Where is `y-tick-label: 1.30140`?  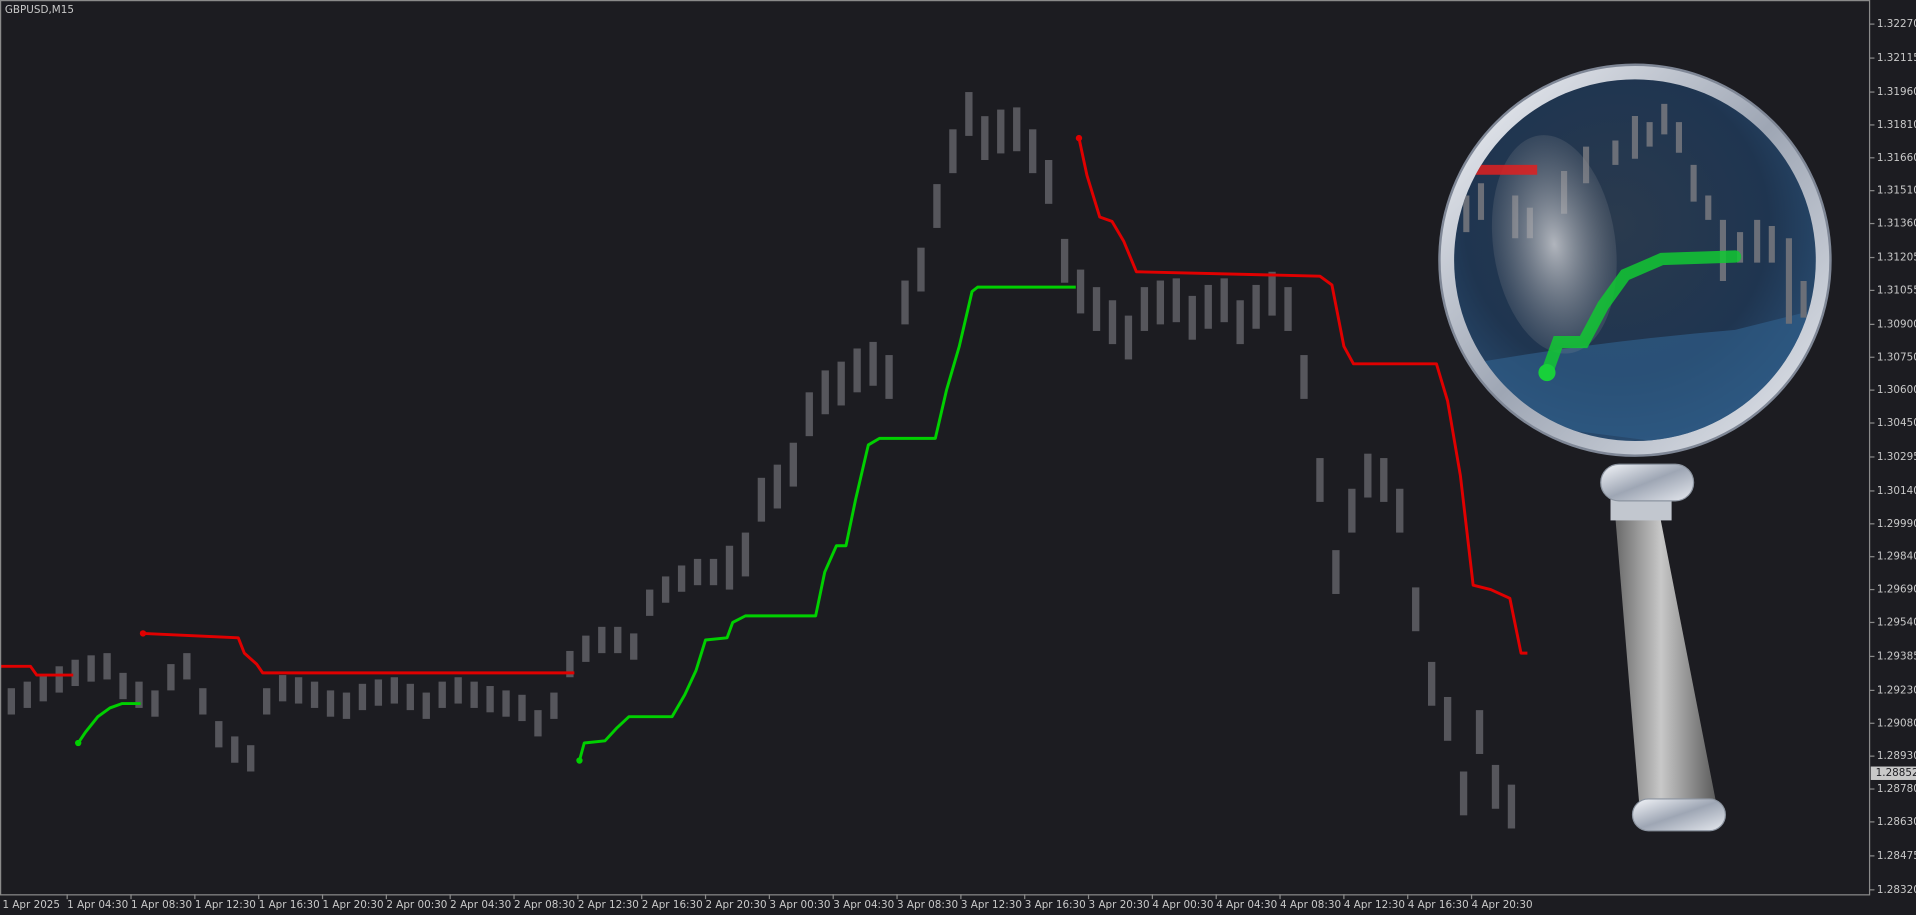
y-tick-label: 1.30140 is located at coordinates (1896, 491).